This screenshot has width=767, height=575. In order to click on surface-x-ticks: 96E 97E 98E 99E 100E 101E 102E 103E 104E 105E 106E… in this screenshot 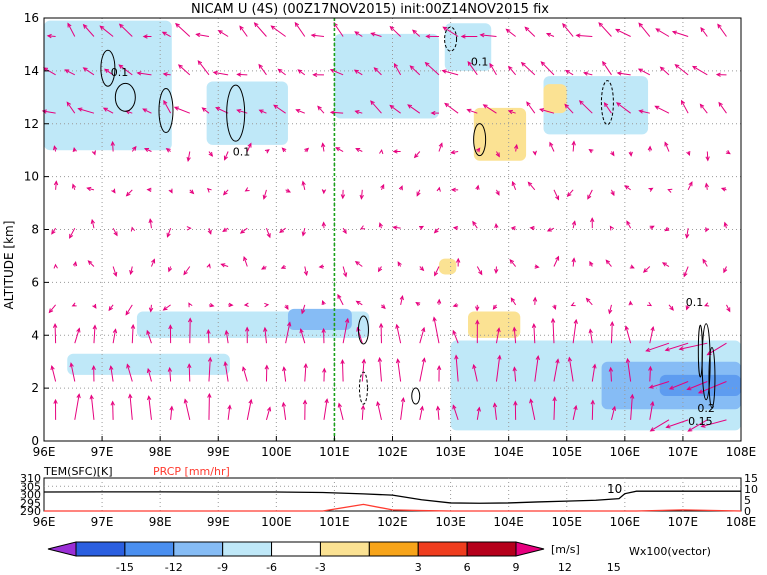, I will do `click(395, 522)`.